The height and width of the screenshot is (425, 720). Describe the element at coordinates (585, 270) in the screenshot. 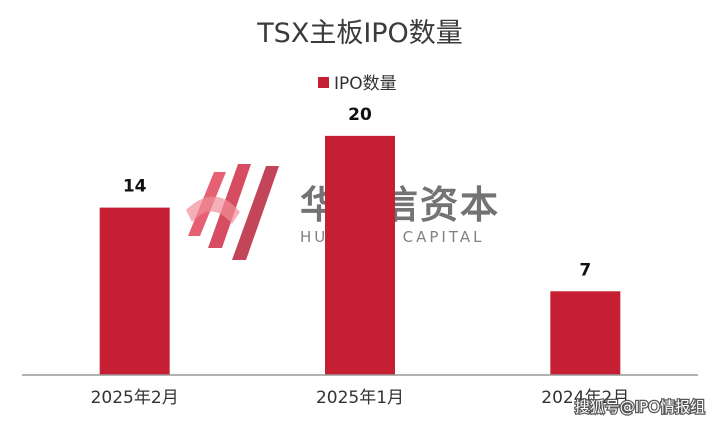

I see `data-label-3: 7` at that location.